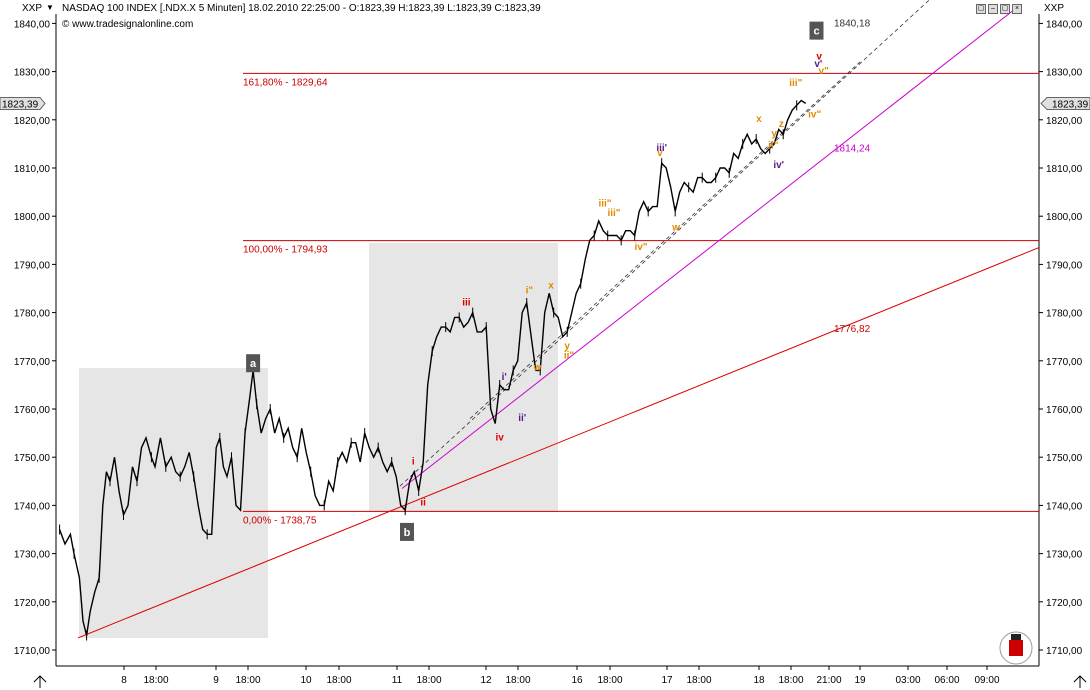 The image size is (1090, 690). What do you see at coordinates (824, 71) in the screenshot?
I see `wave-label: v"` at bounding box center [824, 71].